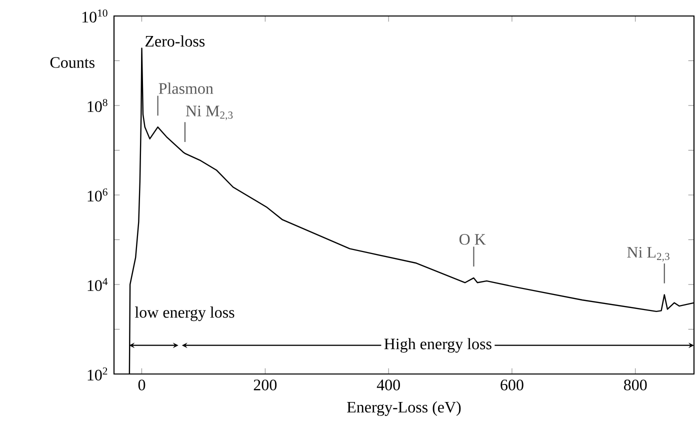  What do you see at coordinates (209, 113) in the screenshot?
I see `annotation: Ni M$_{2,3}$` at bounding box center [209, 113].